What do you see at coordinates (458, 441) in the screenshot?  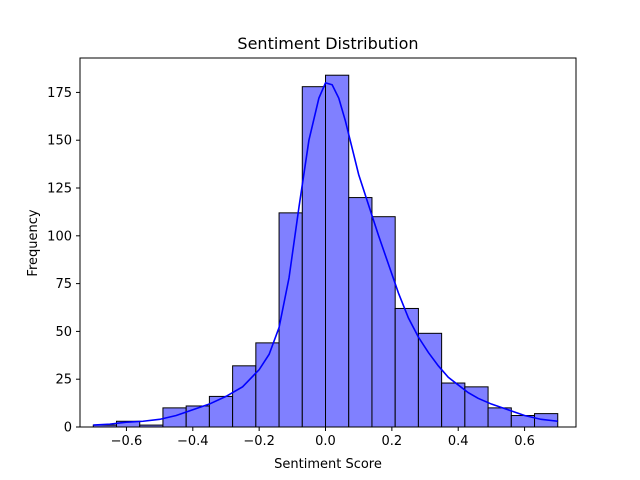 I see `x-tick-label: 0.4` at bounding box center [458, 441].